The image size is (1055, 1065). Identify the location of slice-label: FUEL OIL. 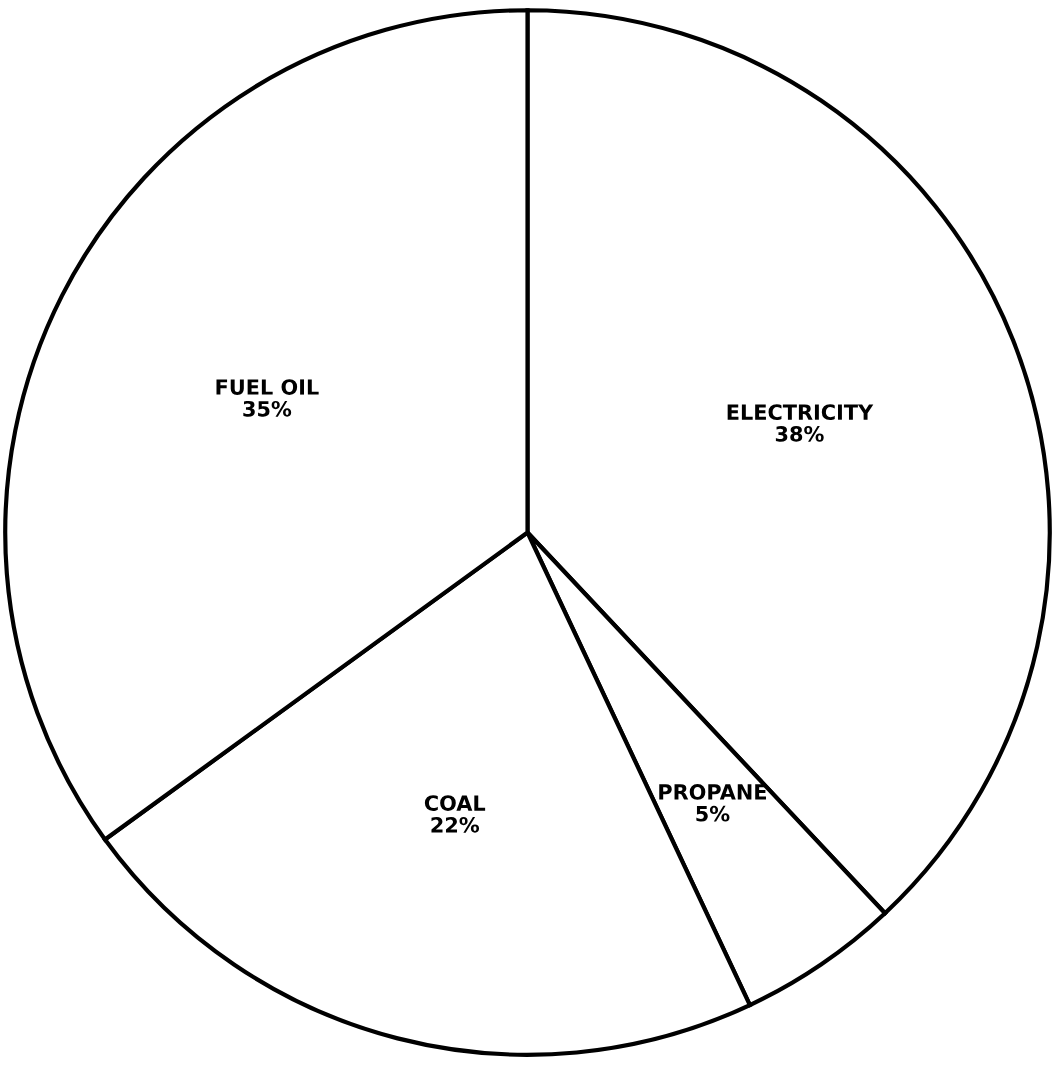
(267, 387).